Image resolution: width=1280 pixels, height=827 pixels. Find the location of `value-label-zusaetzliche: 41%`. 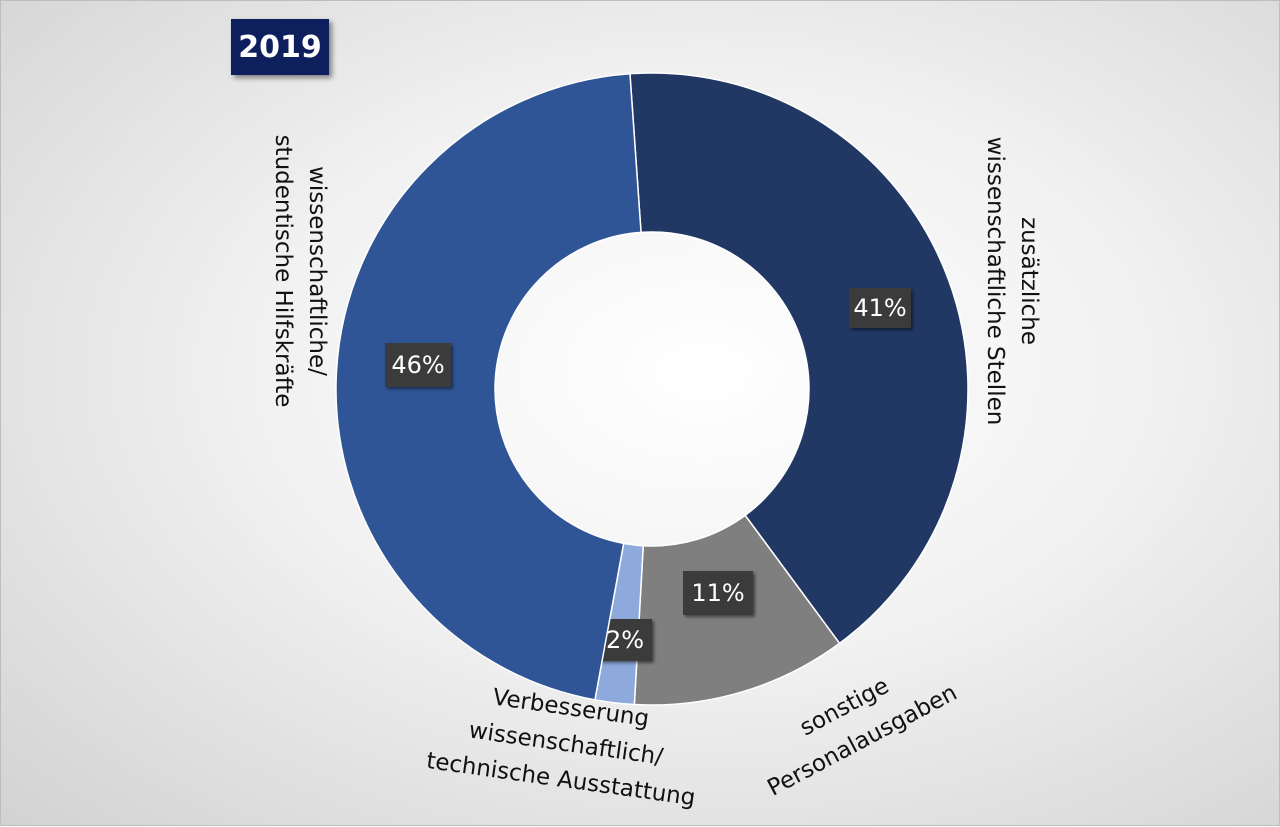

value-label-zusaetzliche: 41% is located at coordinates (880, 308).